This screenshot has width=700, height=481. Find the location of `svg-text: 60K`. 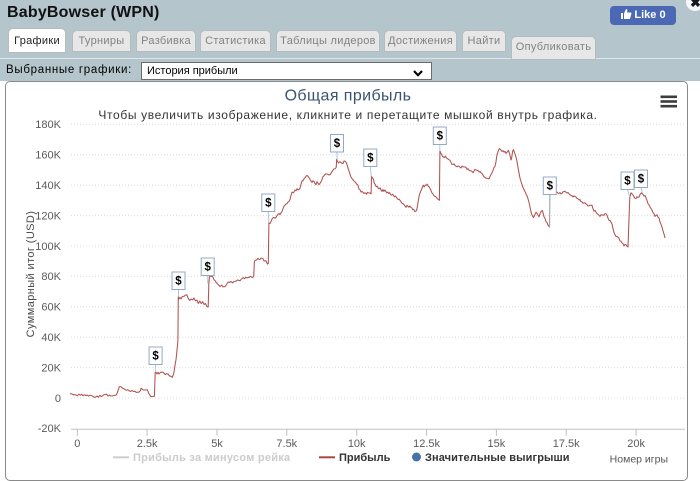

svg-text: 60K is located at coordinates (51, 308).